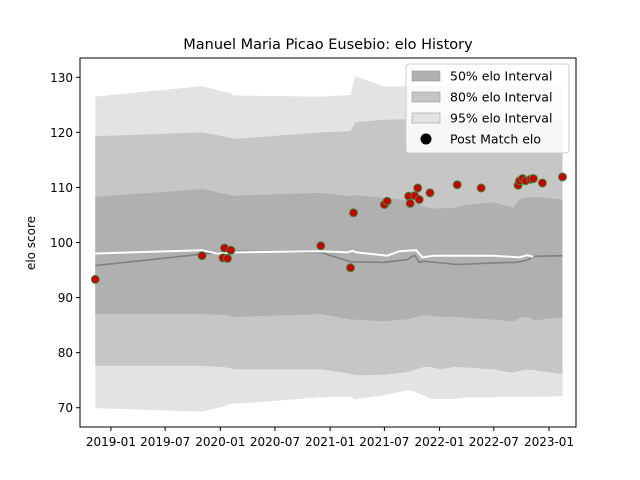 The height and width of the screenshot is (480, 640). Describe the element at coordinates (61, 133) in the screenshot. I see `y-tick-label: 120` at that location.